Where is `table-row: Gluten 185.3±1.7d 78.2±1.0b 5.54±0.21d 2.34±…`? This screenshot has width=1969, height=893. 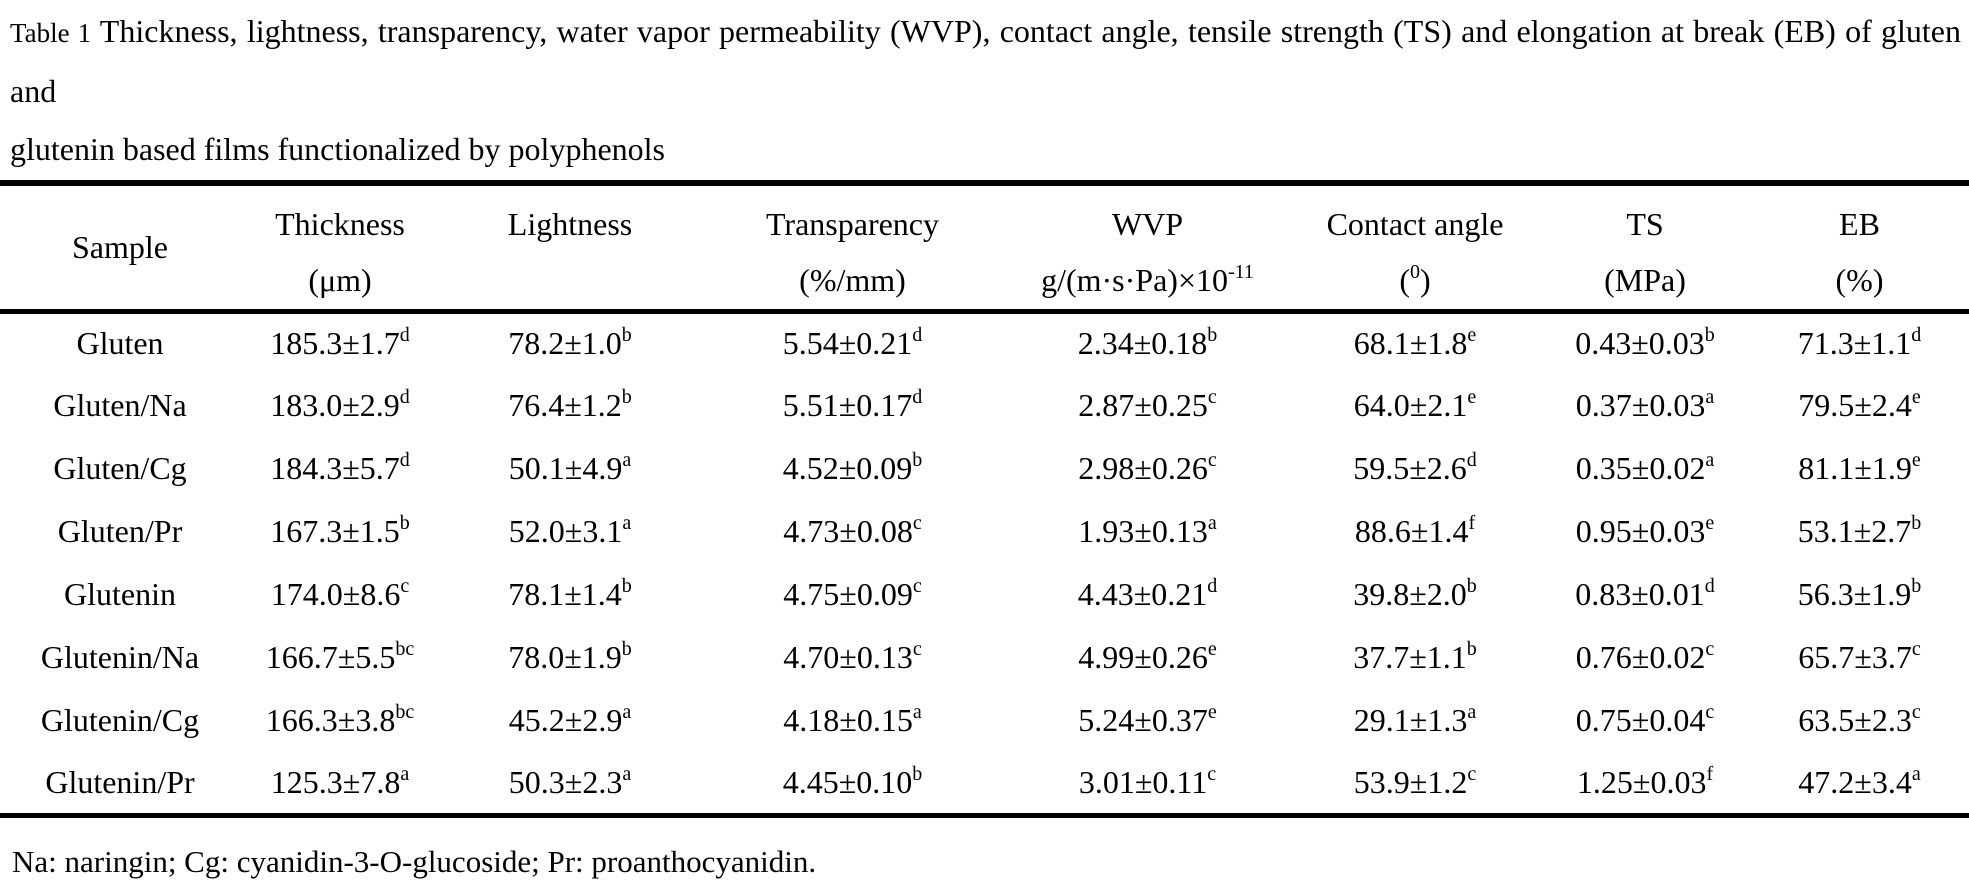
table-row: Gluten 185.3±1.7d 78.2±1.0b 5.54±0.21d 2.34±… is located at coordinates (984, 342).